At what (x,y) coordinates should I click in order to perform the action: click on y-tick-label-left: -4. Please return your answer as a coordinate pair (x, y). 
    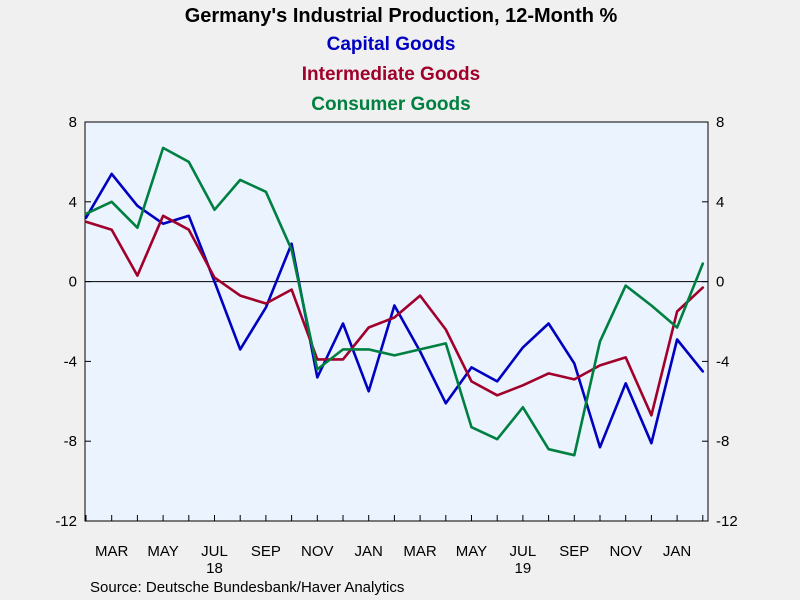
    Looking at the image, I should click on (70, 361).